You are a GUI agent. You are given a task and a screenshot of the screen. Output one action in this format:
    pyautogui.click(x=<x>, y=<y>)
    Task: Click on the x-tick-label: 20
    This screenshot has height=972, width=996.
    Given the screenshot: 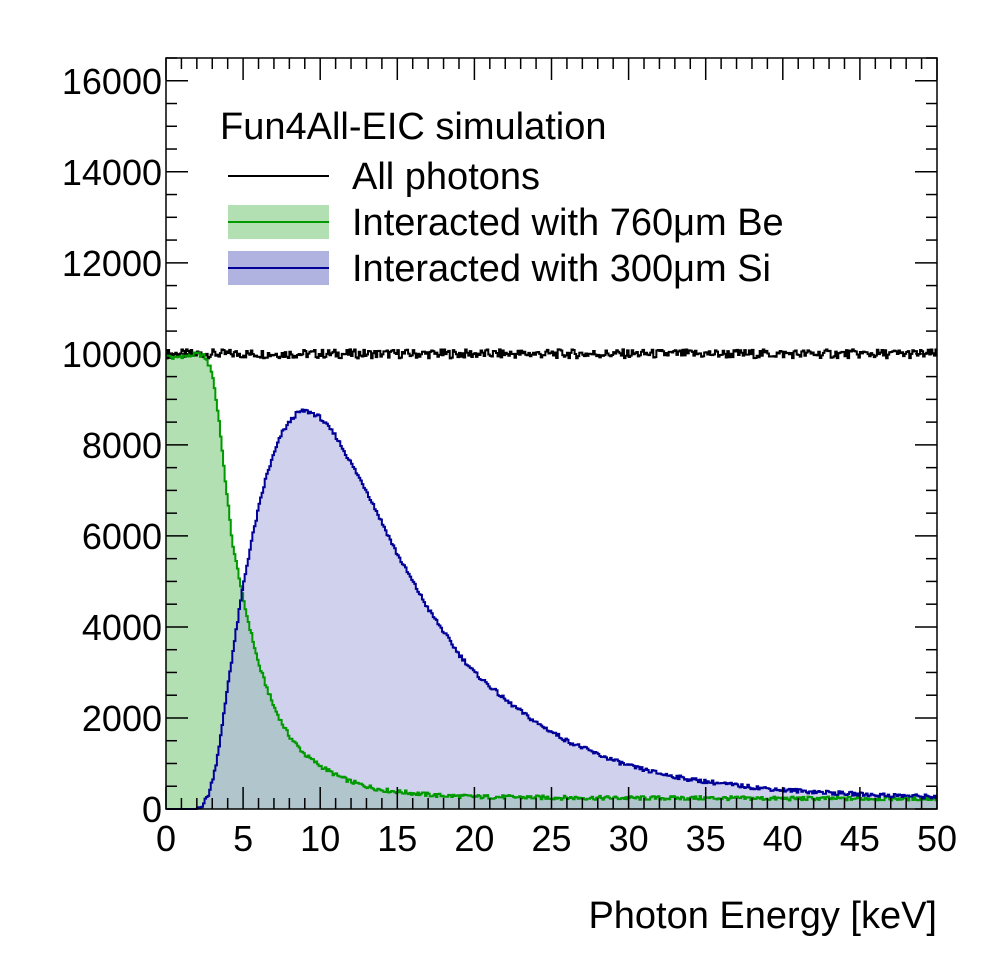 What is the action you would take?
    pyautogui.click(x=474, y=838)
    